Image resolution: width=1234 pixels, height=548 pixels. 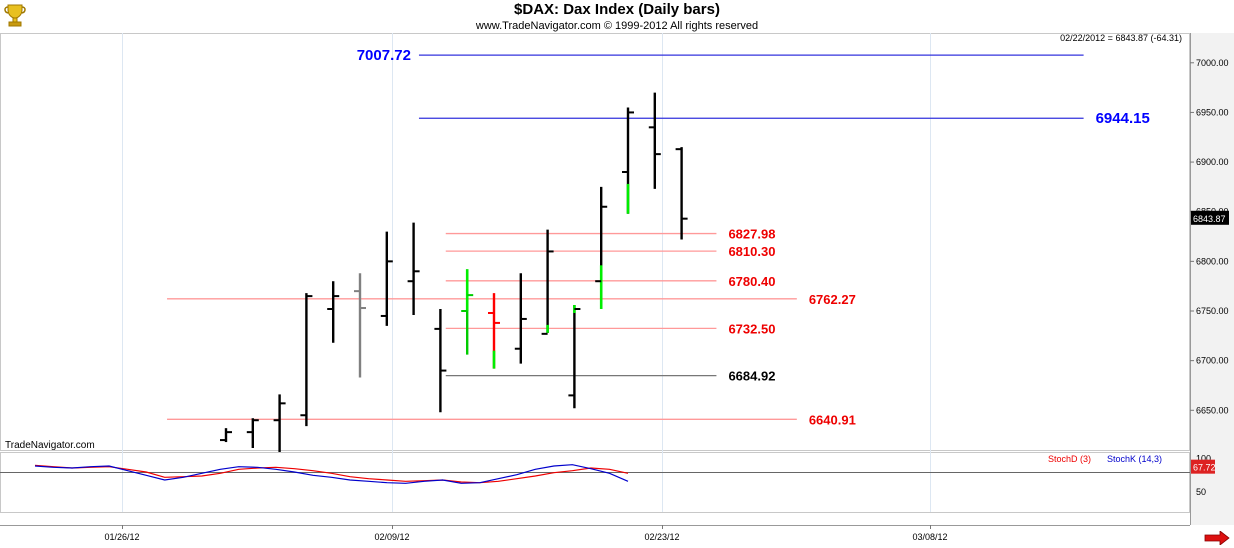 I want to click on y-tick-label: 6950.00, so click(x=1212, y=112).